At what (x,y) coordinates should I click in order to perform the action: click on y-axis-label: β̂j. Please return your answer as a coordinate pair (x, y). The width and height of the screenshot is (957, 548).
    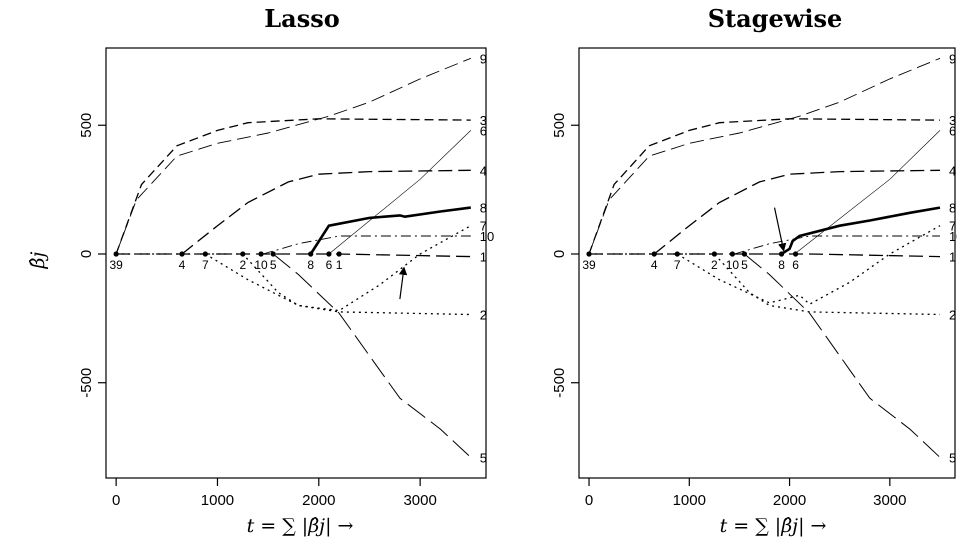
    Looking at the image, I should click on (38, 260).